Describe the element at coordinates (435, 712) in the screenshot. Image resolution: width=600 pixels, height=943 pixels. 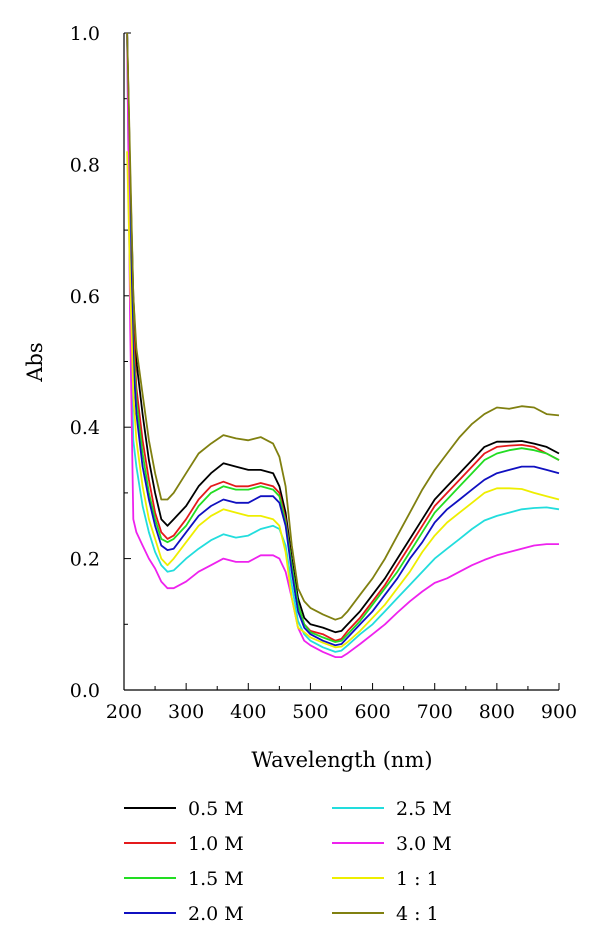
I see `x-tick-label: 700` at that location.